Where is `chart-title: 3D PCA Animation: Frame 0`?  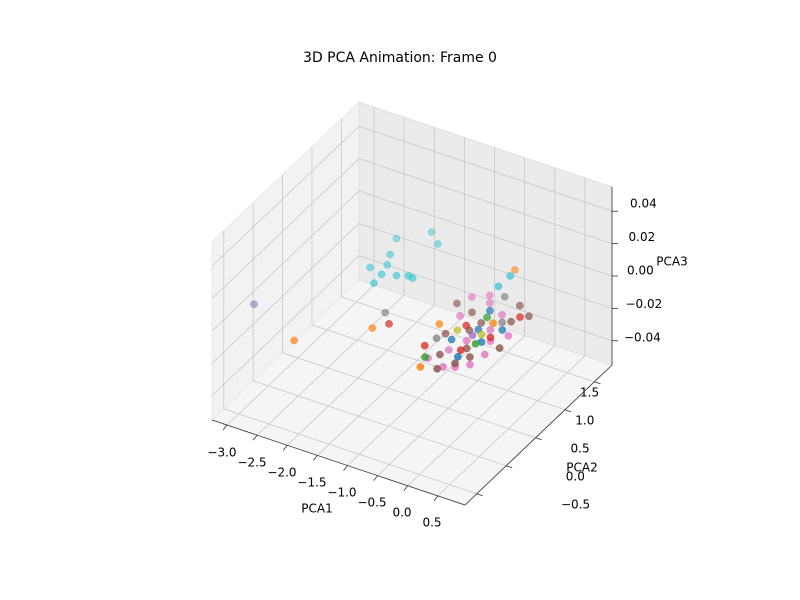
chart-title: 3D PCA Animation: Frame 0 is located at coordinates (400, 58).